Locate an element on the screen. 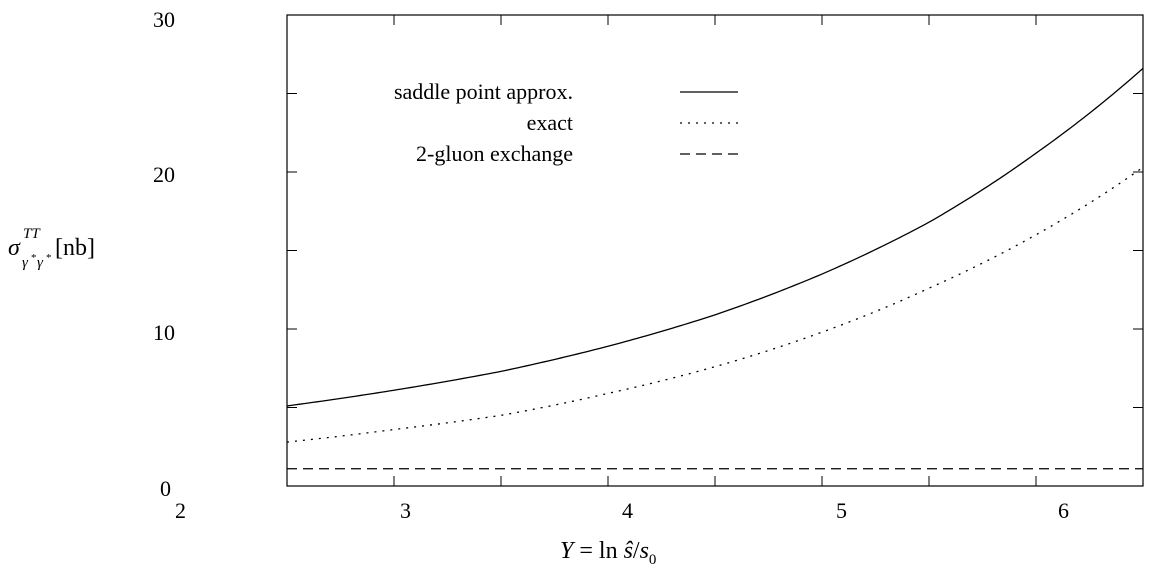  x-axis-label: Y = ln ŝ/s0 is located at coordinates (608, 551).